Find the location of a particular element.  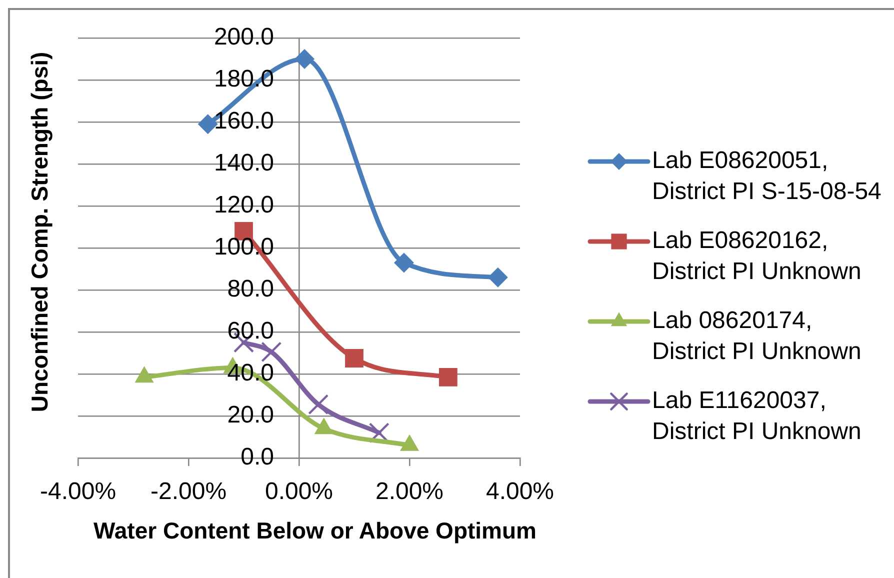

legend-label: Lab 08620174, District PI Unknown is located at coordinates (757, 336).